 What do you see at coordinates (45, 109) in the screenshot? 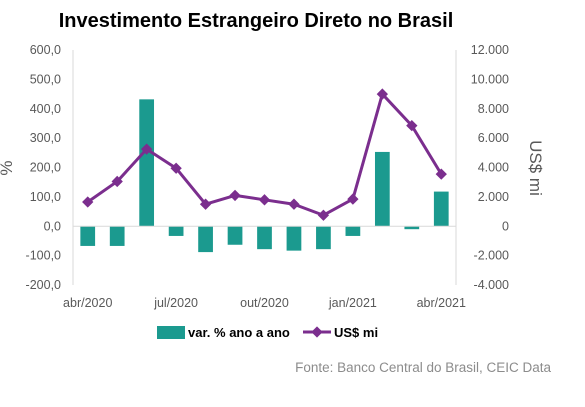
I see `left-tick-label: 400,0` at bounding box center [45, 109].